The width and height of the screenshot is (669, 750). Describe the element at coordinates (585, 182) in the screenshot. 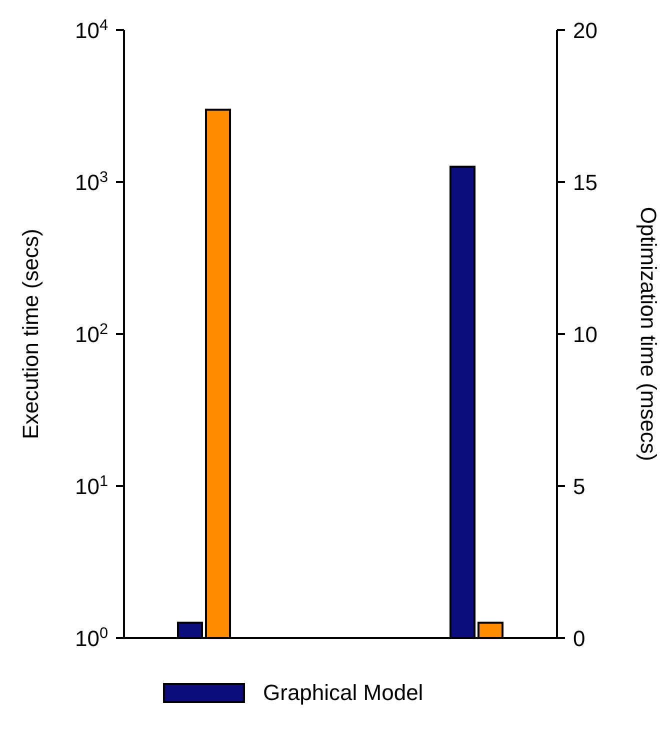

I see `y2-tick-label: 15` at that location.